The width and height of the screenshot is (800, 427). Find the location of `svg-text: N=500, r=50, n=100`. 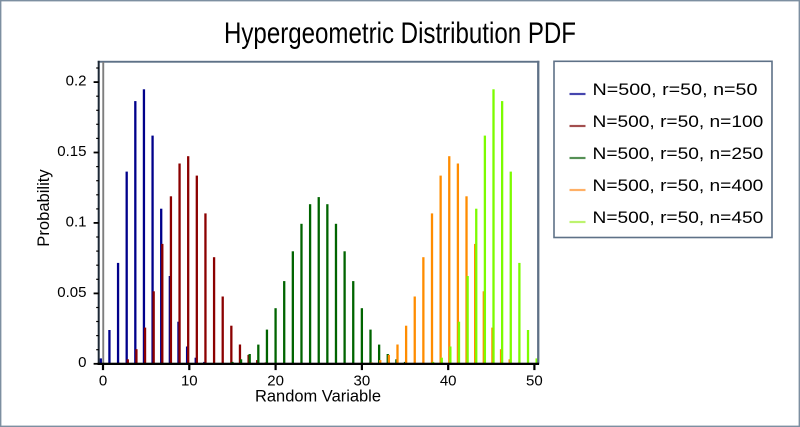

svg-text: N=500, r=50, n=100 is located at coordinates (678, 121).